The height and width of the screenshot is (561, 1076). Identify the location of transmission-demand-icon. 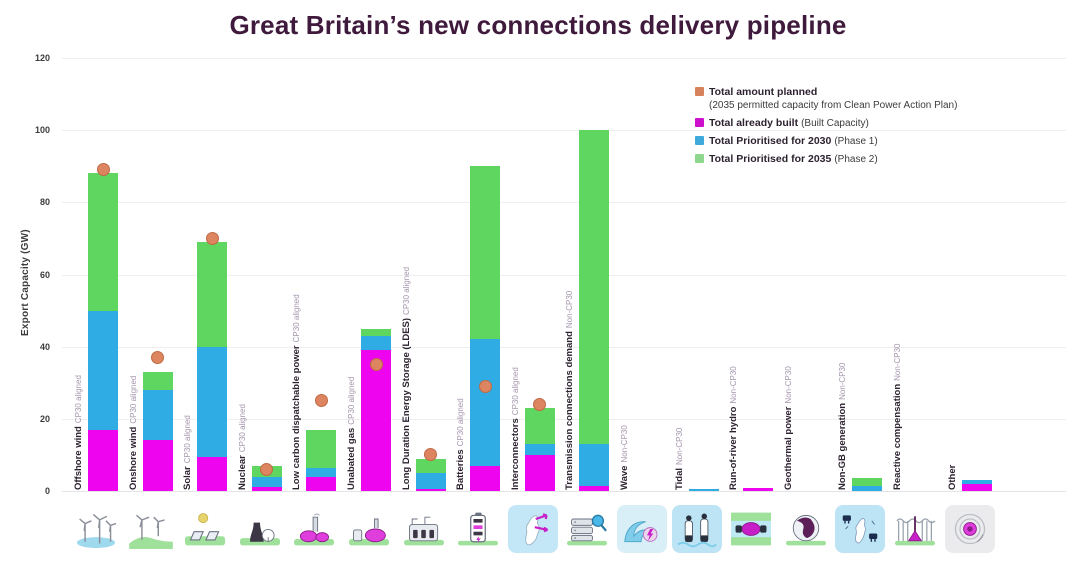
(587, 529).